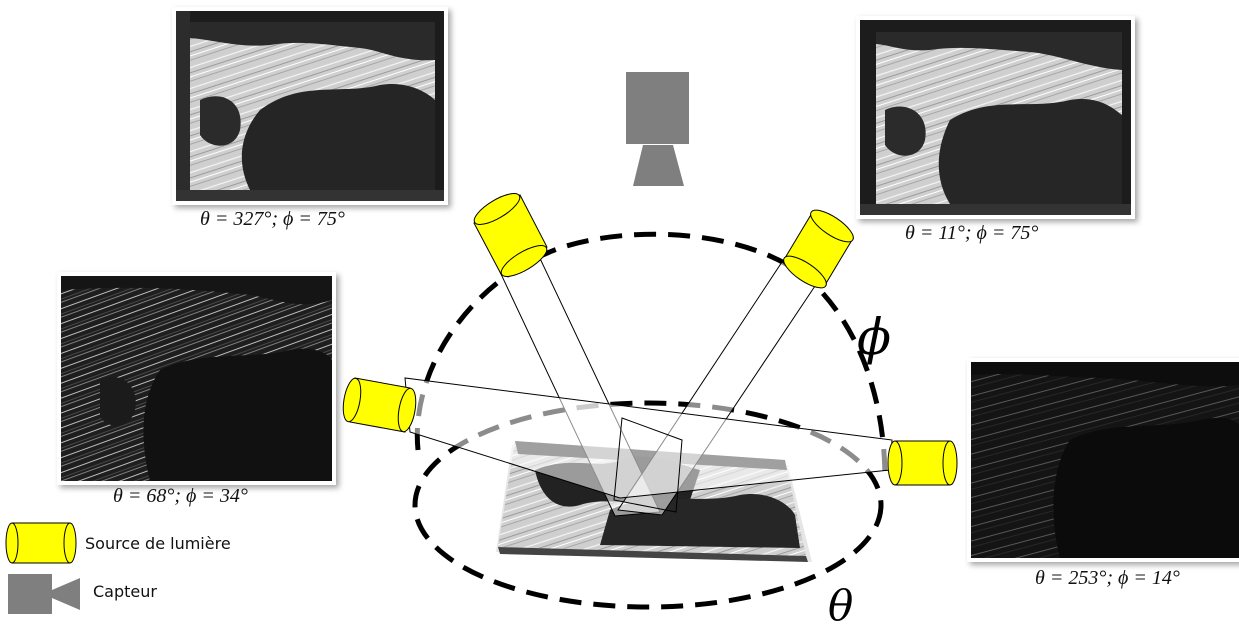 The image size is (1239, 630). I want to click on theta-dashed-ellipse, so click(648, 505).